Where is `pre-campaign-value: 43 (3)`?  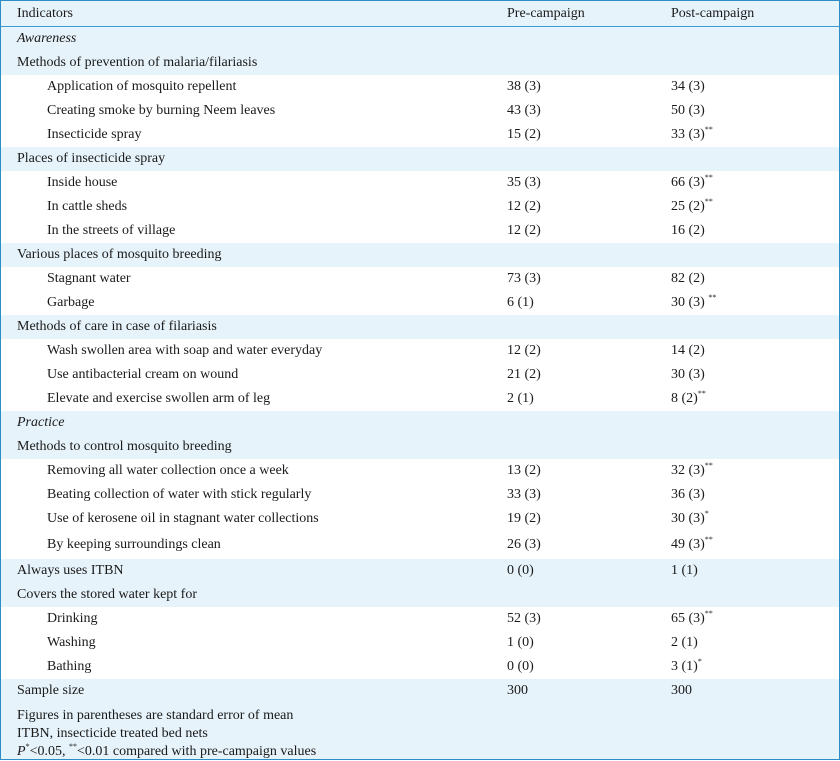
pre-campaign-value: 43 (3) is located at coordinates (589, 111).